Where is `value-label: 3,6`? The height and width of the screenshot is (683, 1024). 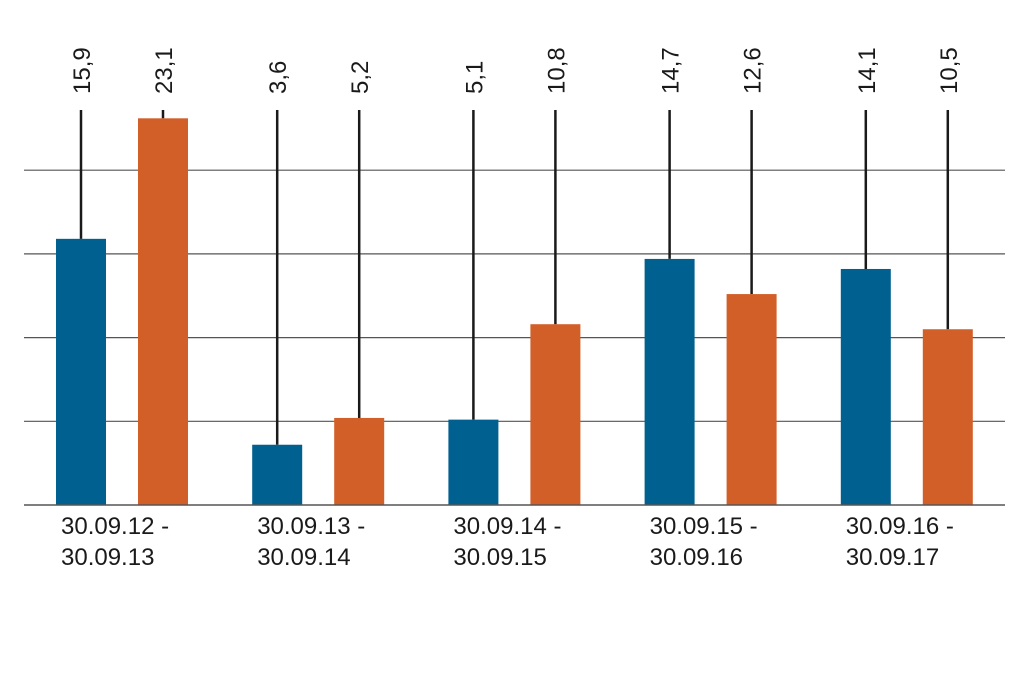
value-label: 3,6 is located at coordinates (278, 77).